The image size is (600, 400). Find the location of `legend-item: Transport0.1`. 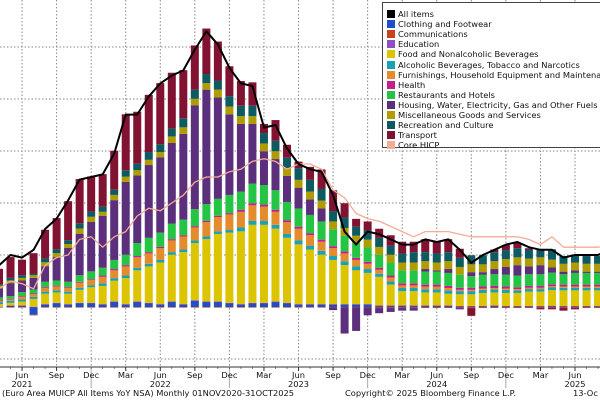

legend-item: Transport0.1 is located at coordinates (493, 135).